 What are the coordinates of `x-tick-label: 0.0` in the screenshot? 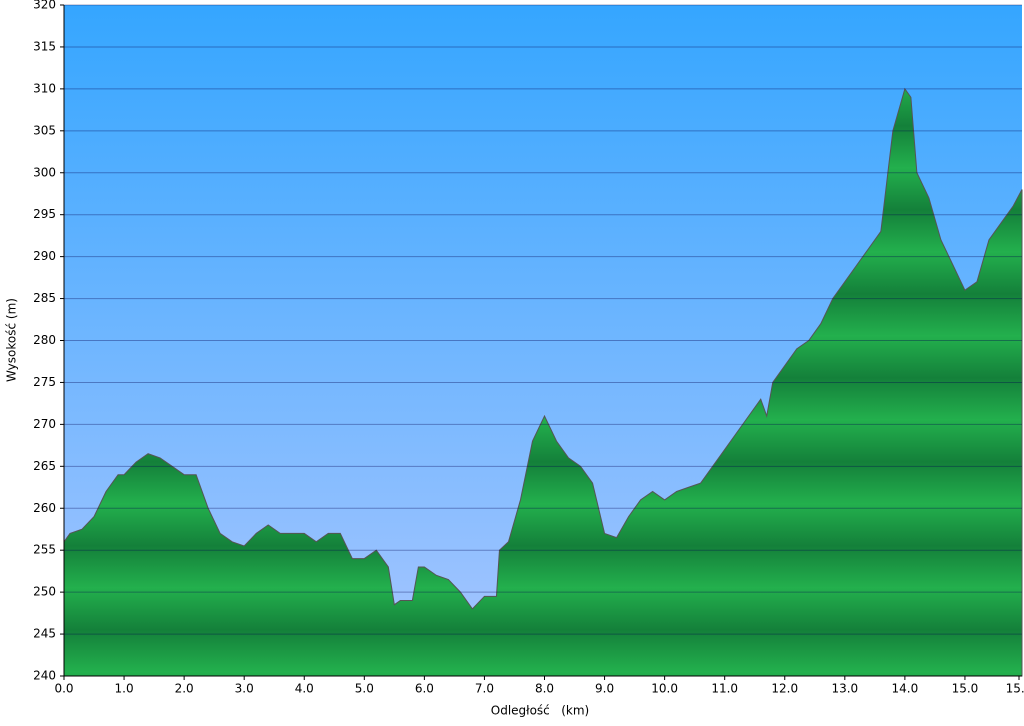 It's located at (63, 689).